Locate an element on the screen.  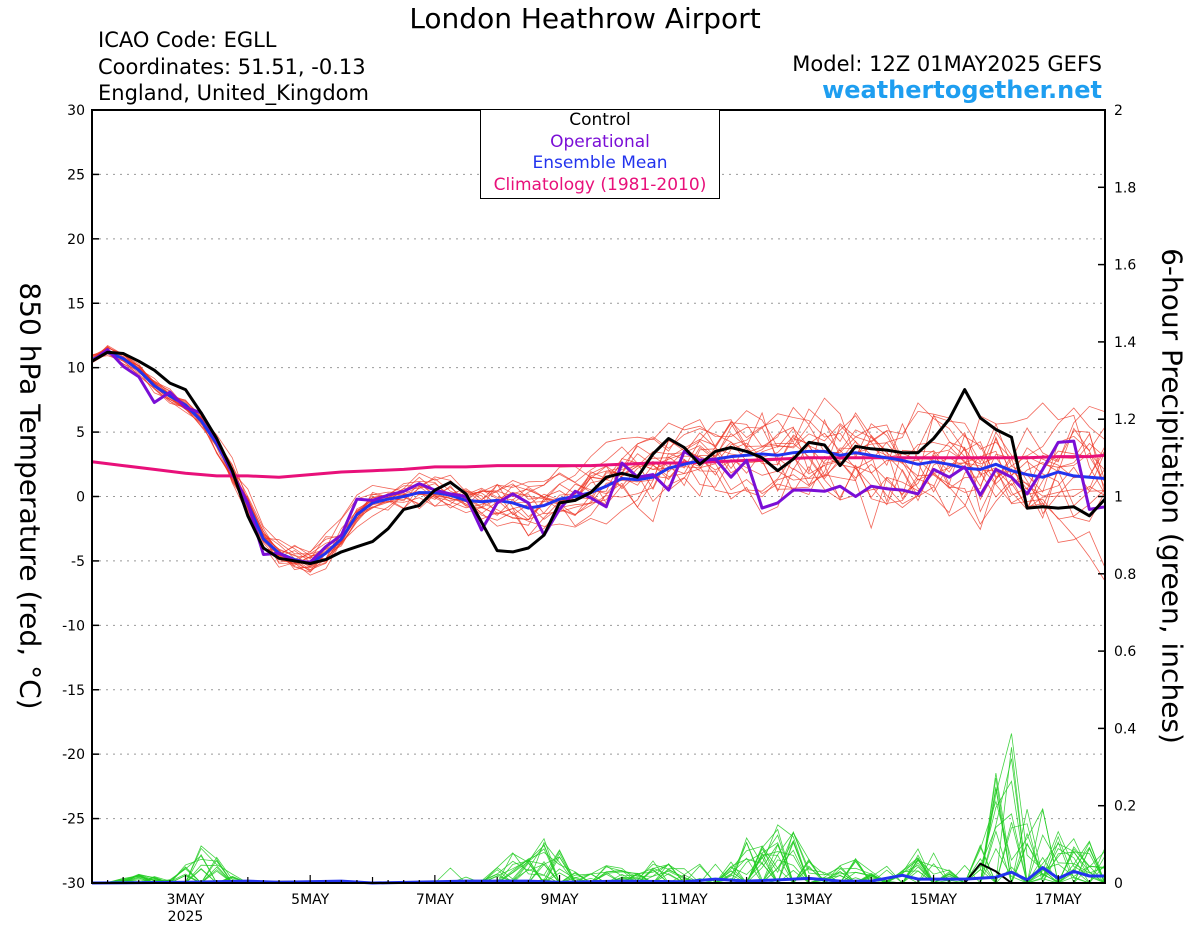
x-tick-label: 13MAY is located at coordinates (808, 900).